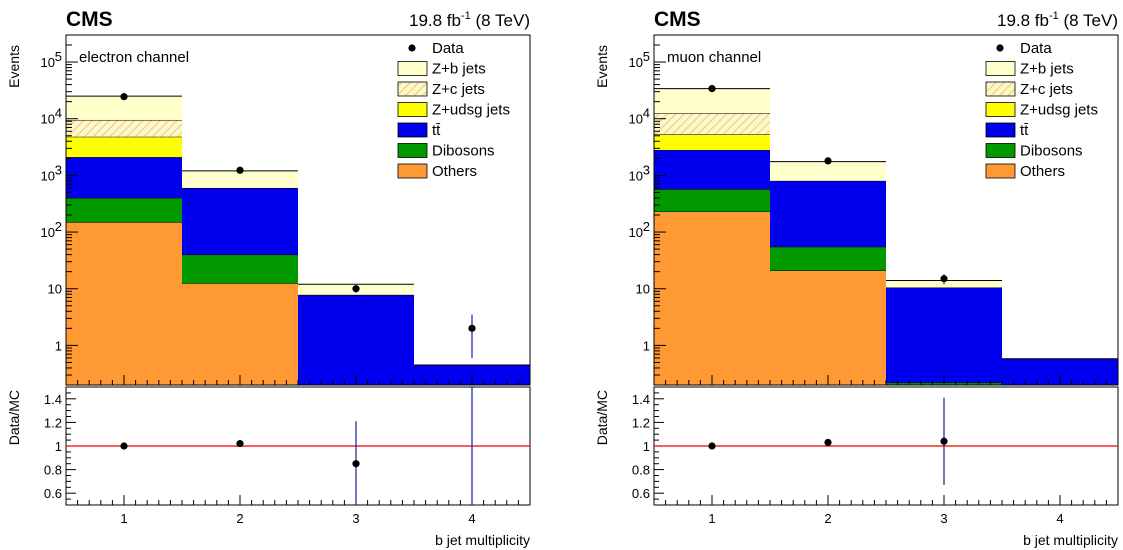 This screenshot has width=1123, height=550. What do you see at coordinates (714, 57) in the screenshot?
I see `channel-label: muon channel` at bounding box center [714, 57].